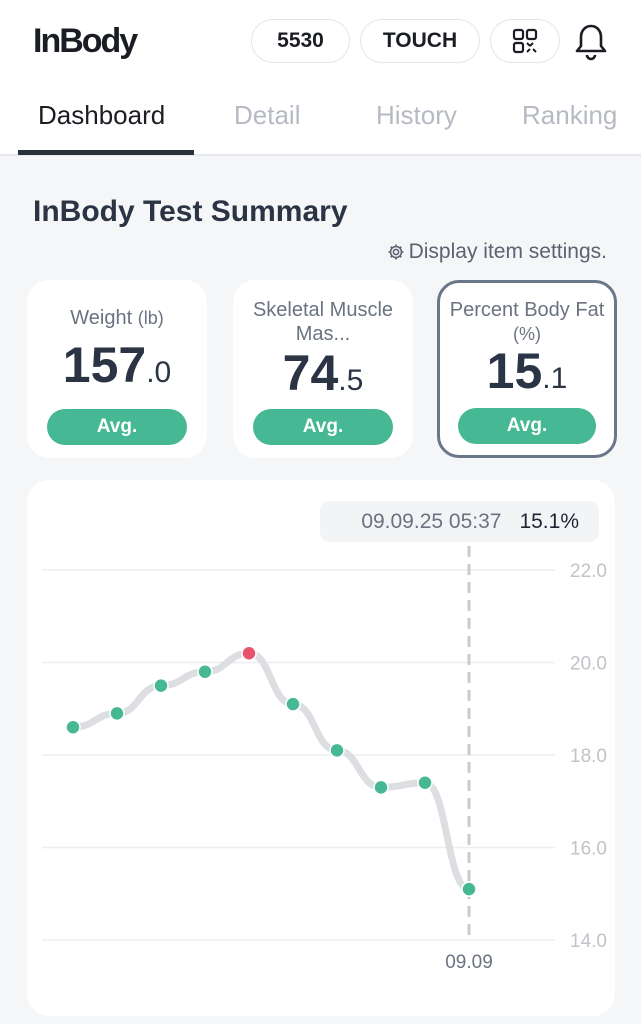  I want to click on weight-card: Weight (lb) 157.0 Avg., so click(117, 369).